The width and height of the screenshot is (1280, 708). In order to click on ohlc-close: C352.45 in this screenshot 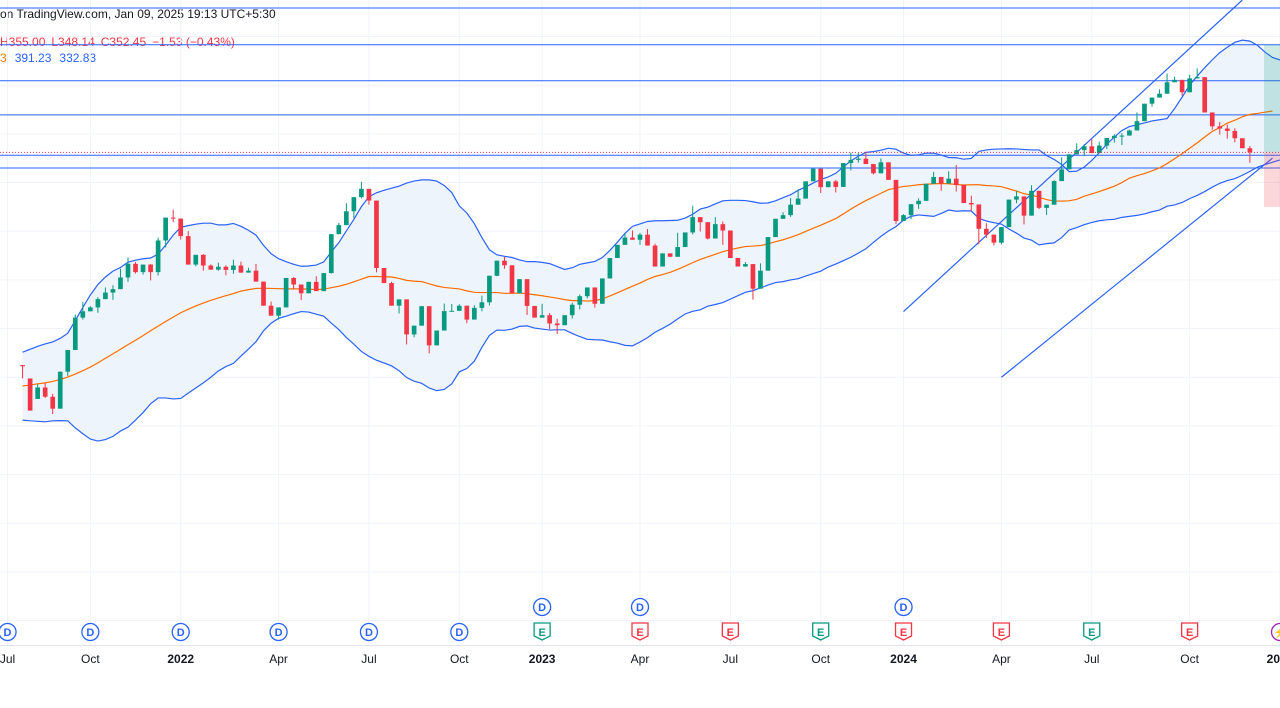, I will do `click(123, 42)`.